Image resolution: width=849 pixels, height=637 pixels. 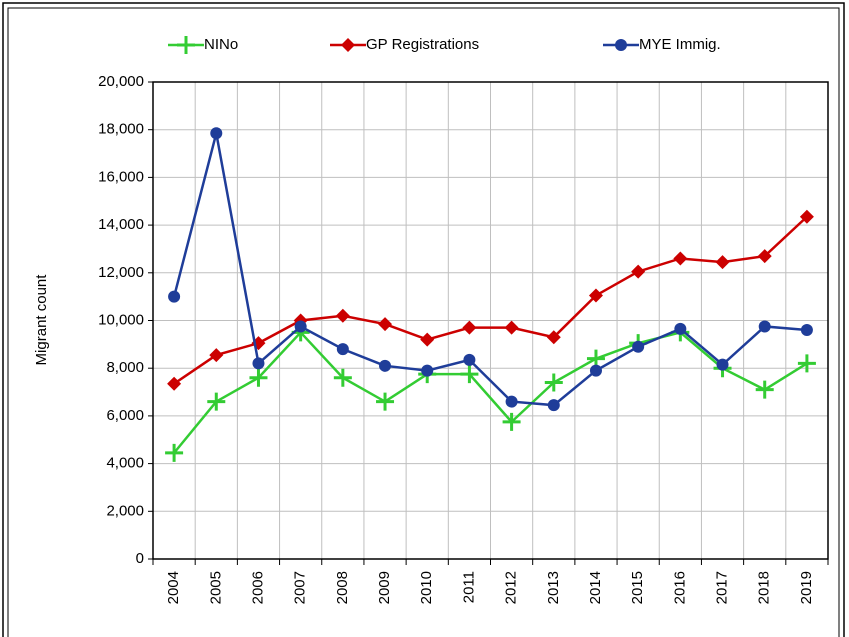 I want to click on x-tick-label: 2013, so click(x=553, y=587).